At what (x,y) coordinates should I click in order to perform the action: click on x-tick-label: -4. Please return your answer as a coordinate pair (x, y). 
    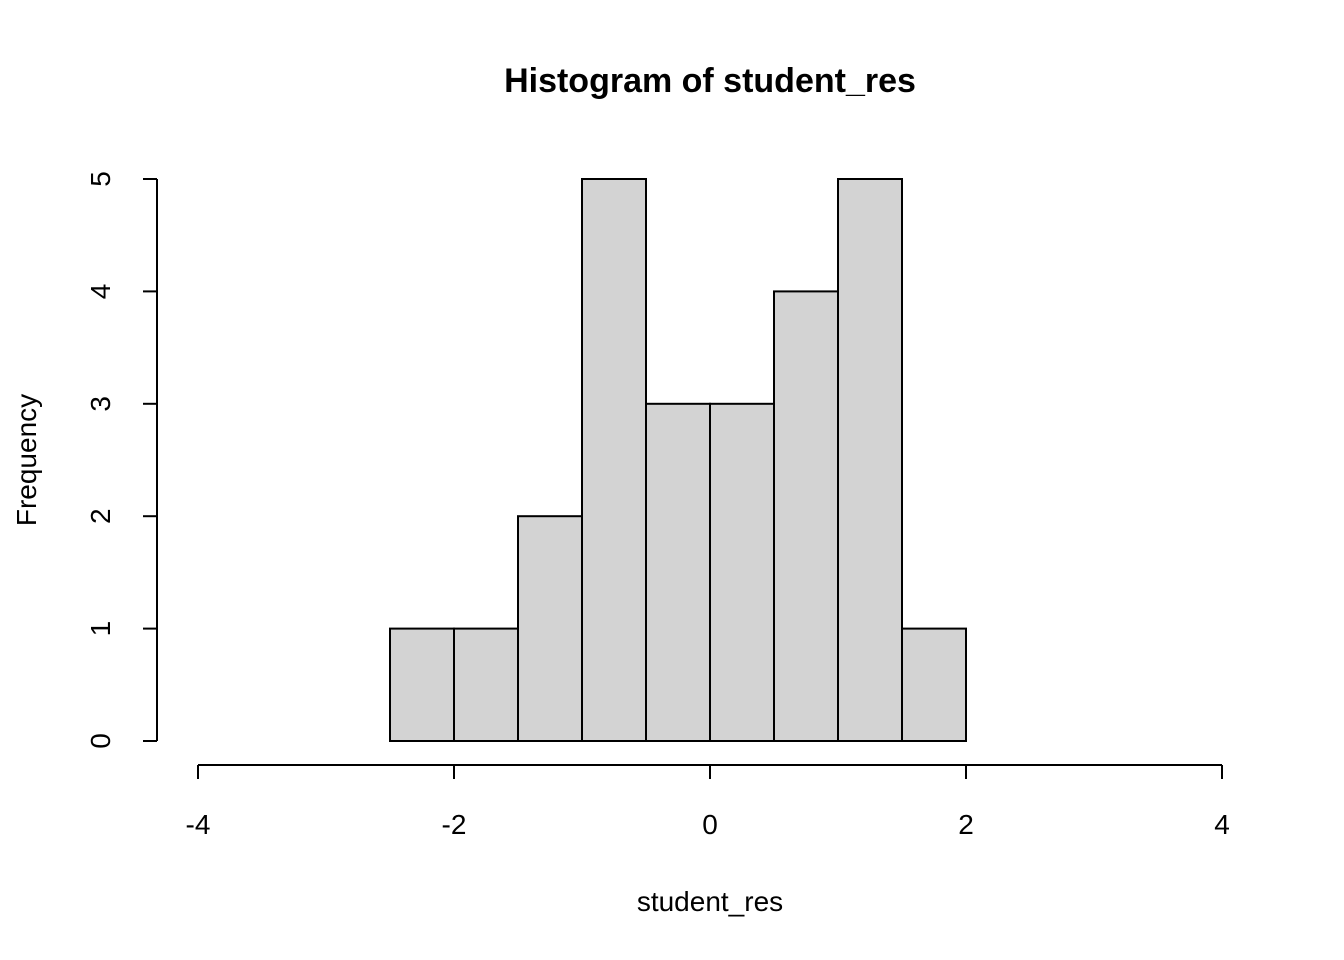
    Looking at the image, I should click on (198, 824).